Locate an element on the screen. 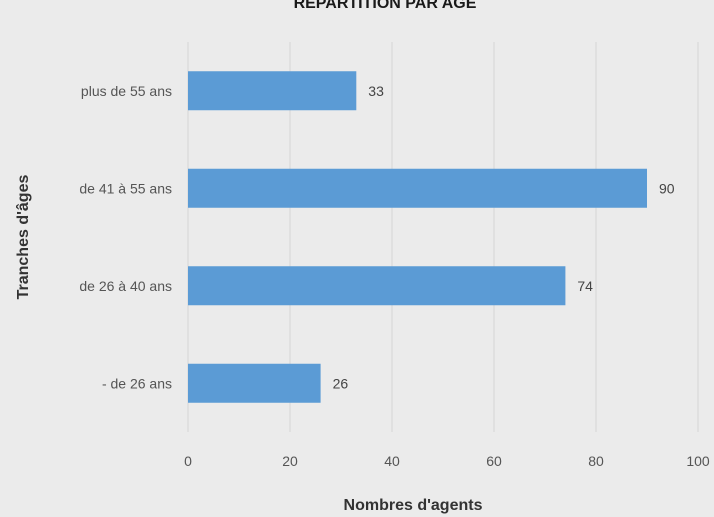 This screenshot has height=517, width=714. category-label: de 41 à 55 ans is located at coordinates (125, 188).